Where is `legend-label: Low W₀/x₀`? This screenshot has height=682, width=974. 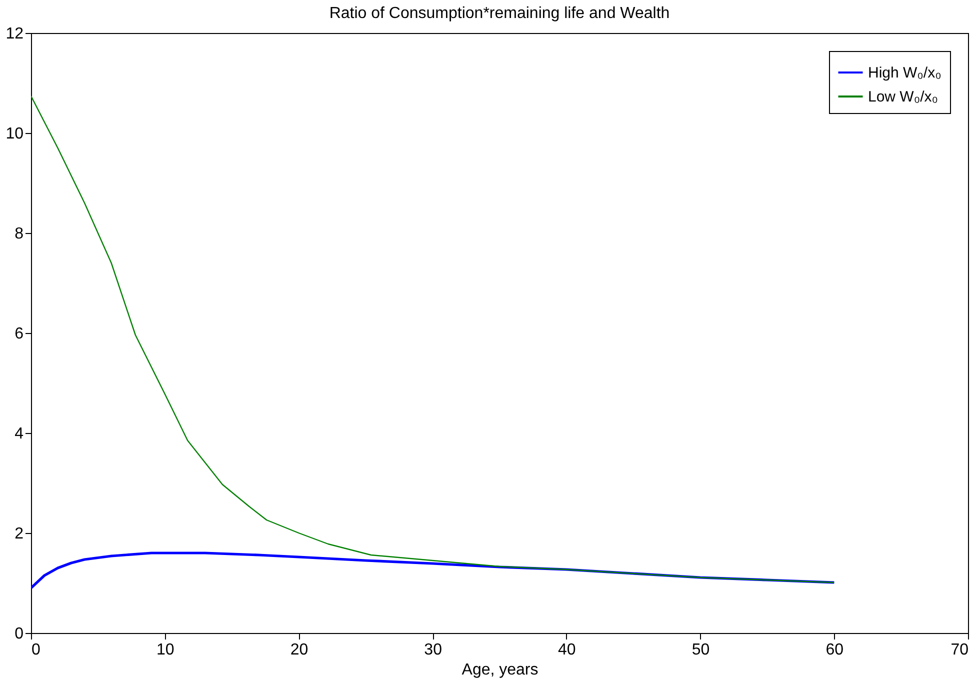
legend-label: Low W₀/x₀ is located at coordinates (903, 97).